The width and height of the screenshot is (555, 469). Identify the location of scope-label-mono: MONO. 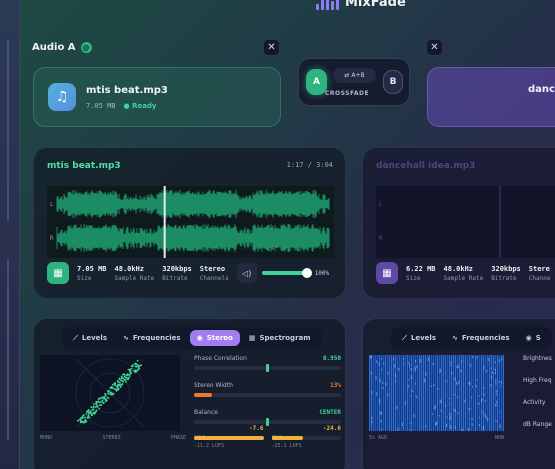
(46, 438).